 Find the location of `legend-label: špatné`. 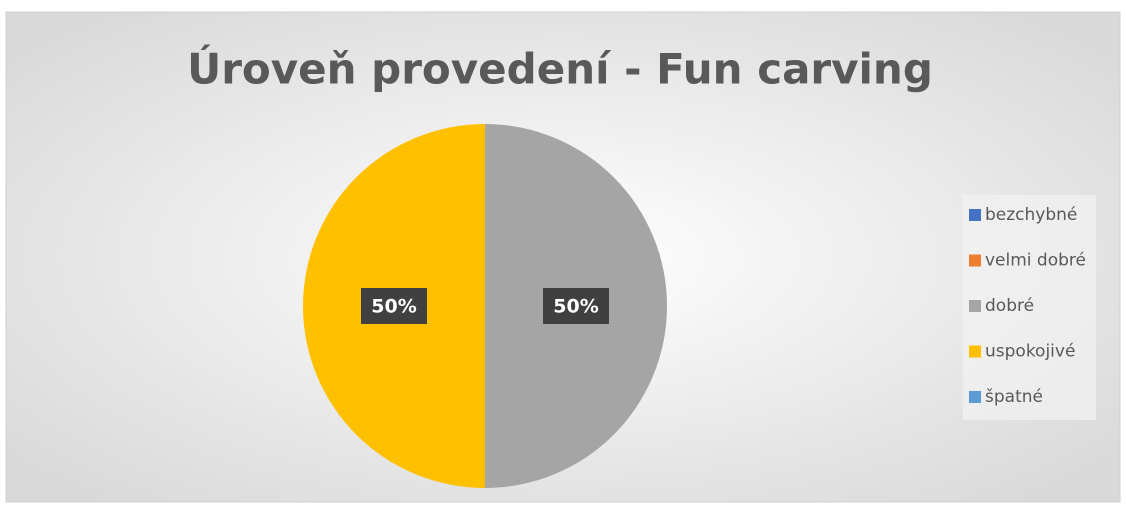

legend-label: špatné is located at coordinates (1014, 397).